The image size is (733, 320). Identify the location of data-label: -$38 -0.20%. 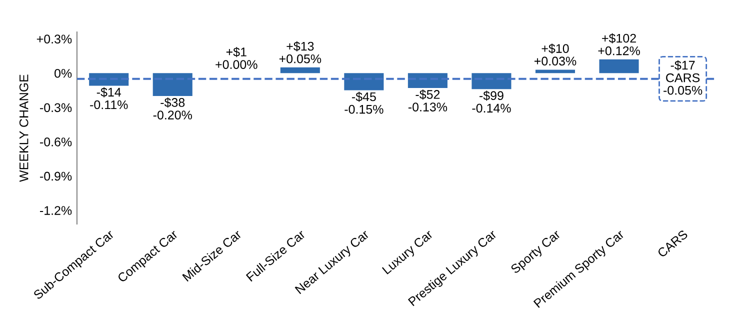
(172, 109).